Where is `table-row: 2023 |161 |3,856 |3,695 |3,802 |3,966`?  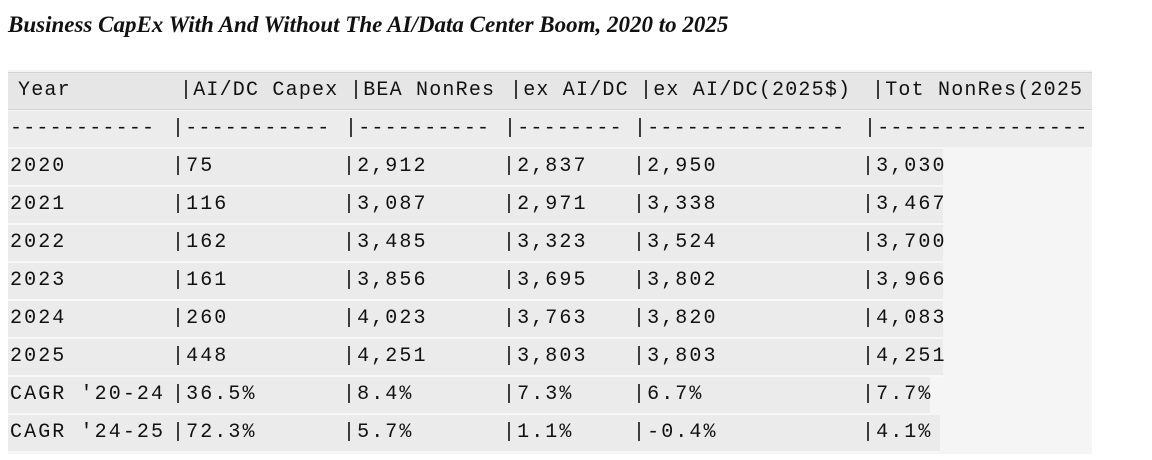
table-row: 2023 |161 |3,856 |3,695 |3,802 |3,966 is located at coordinates (476, 282).